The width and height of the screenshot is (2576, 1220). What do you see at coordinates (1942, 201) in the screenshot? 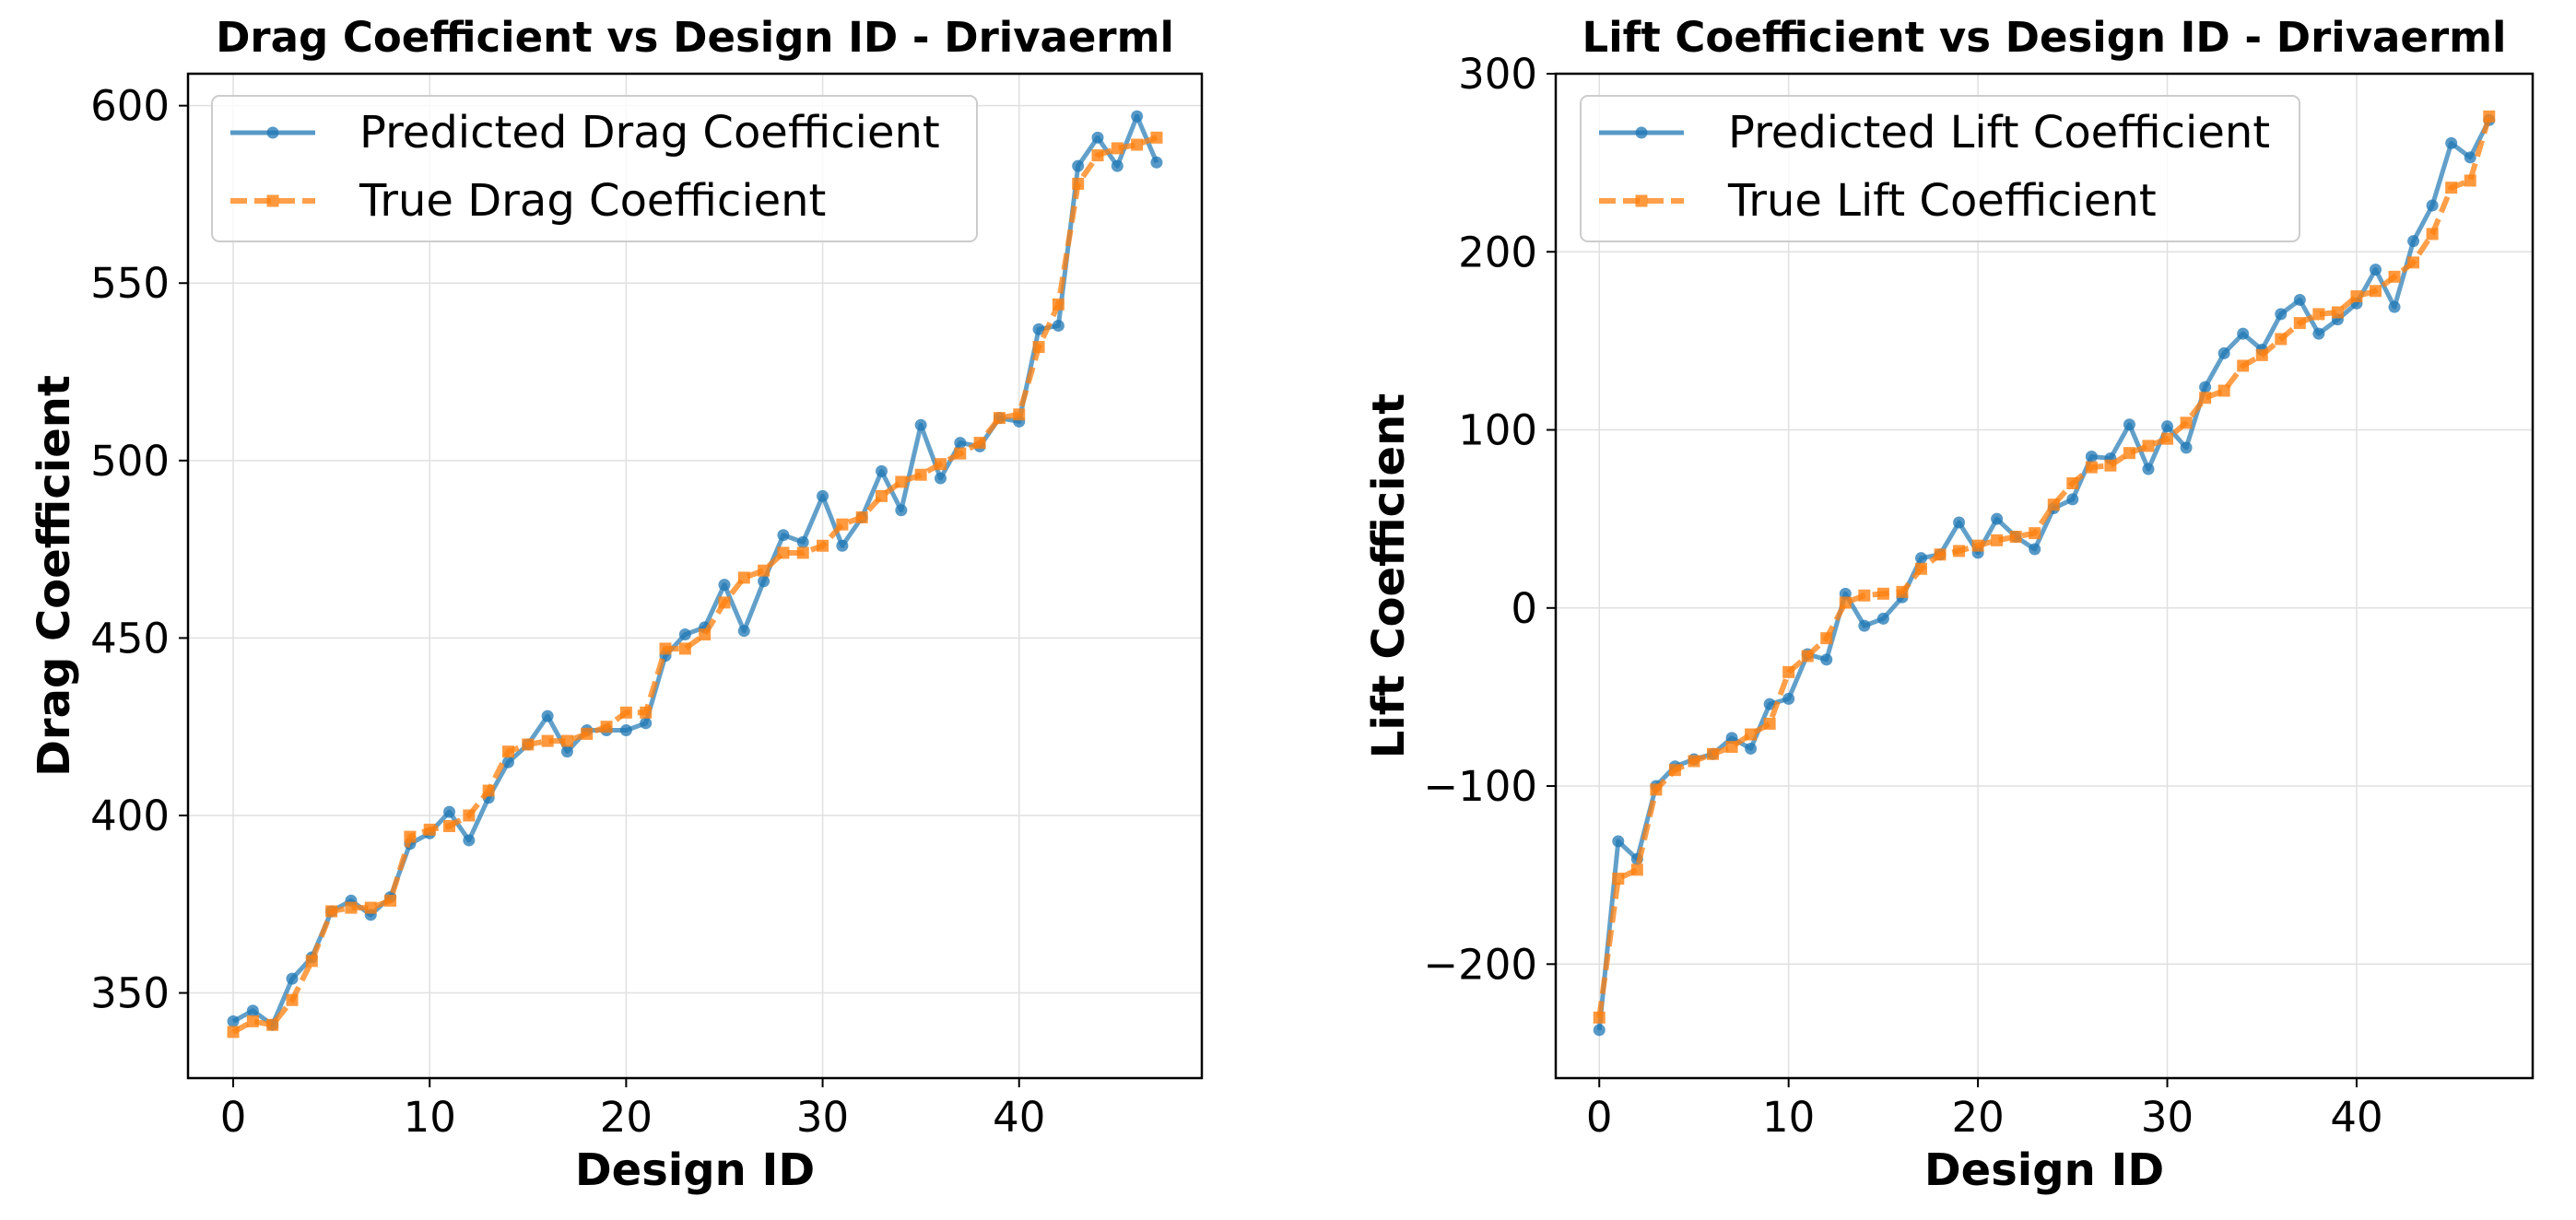
I see `legend-label-true-lift: True Lift Coefficient` at bounding box center [1942, 201].